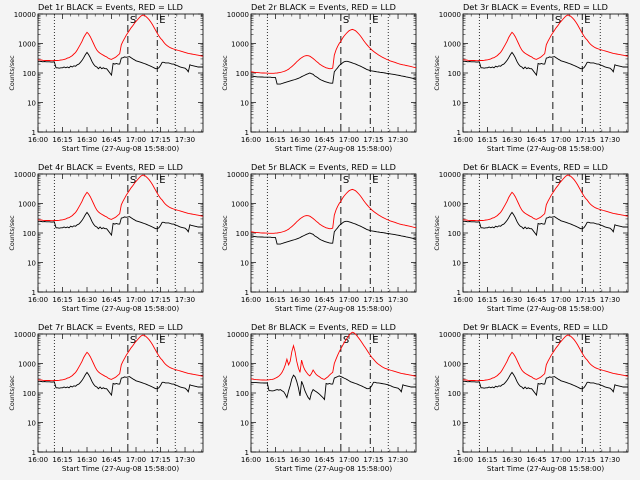  I want to click on panel-title: Det 1r BLACK = Events, RED = LLD, so click(110, 7).